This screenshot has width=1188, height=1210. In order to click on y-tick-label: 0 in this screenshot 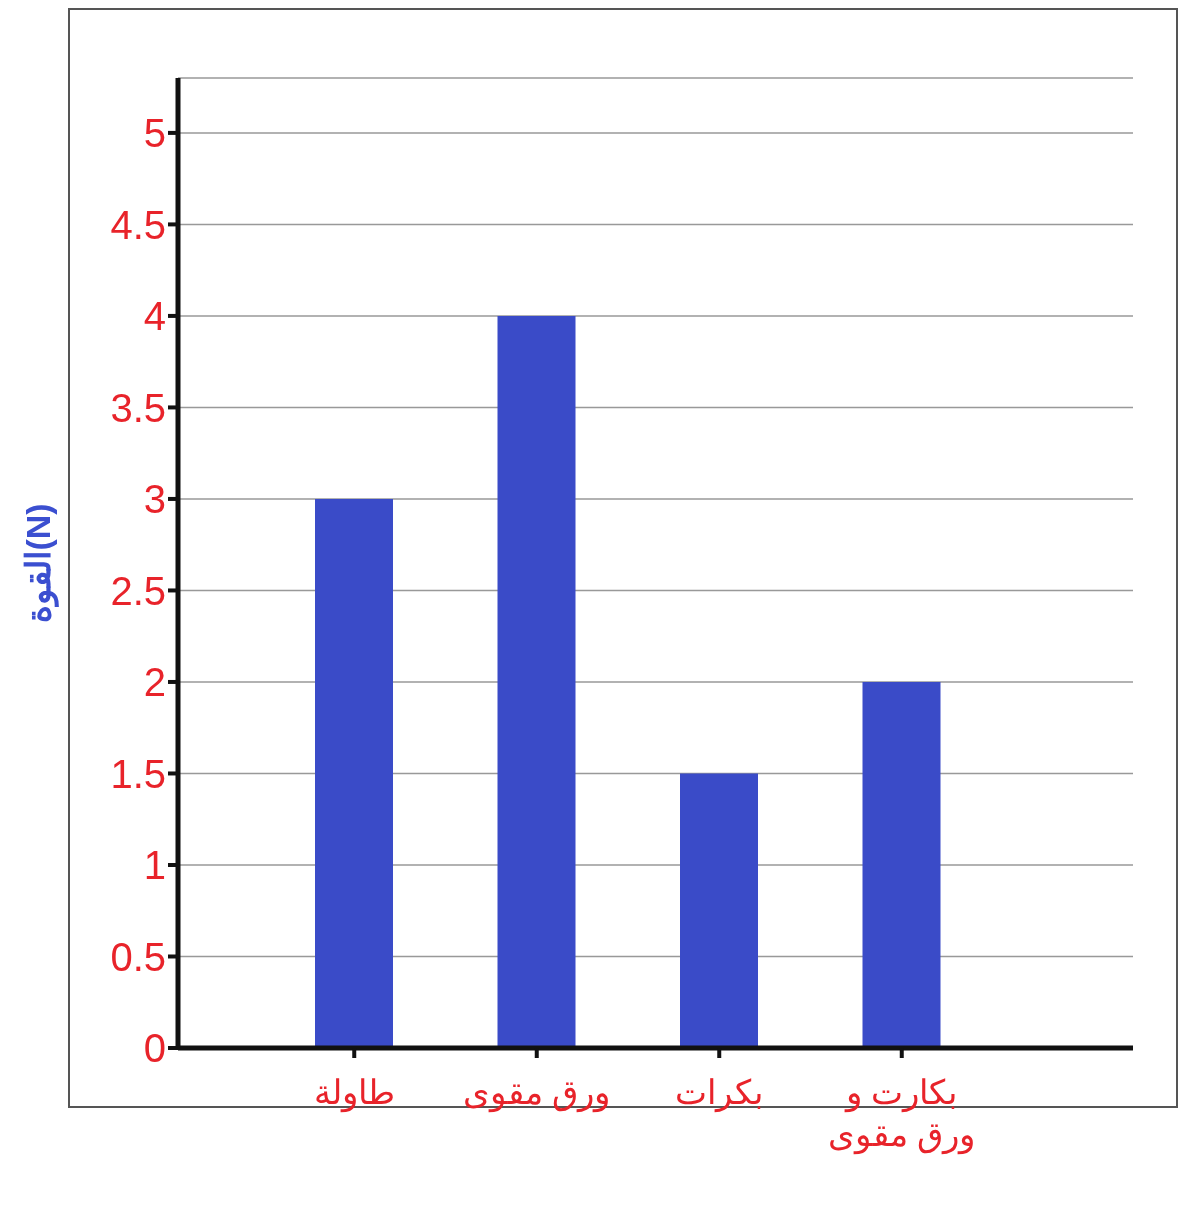, I will do `click(154, 1048)`.